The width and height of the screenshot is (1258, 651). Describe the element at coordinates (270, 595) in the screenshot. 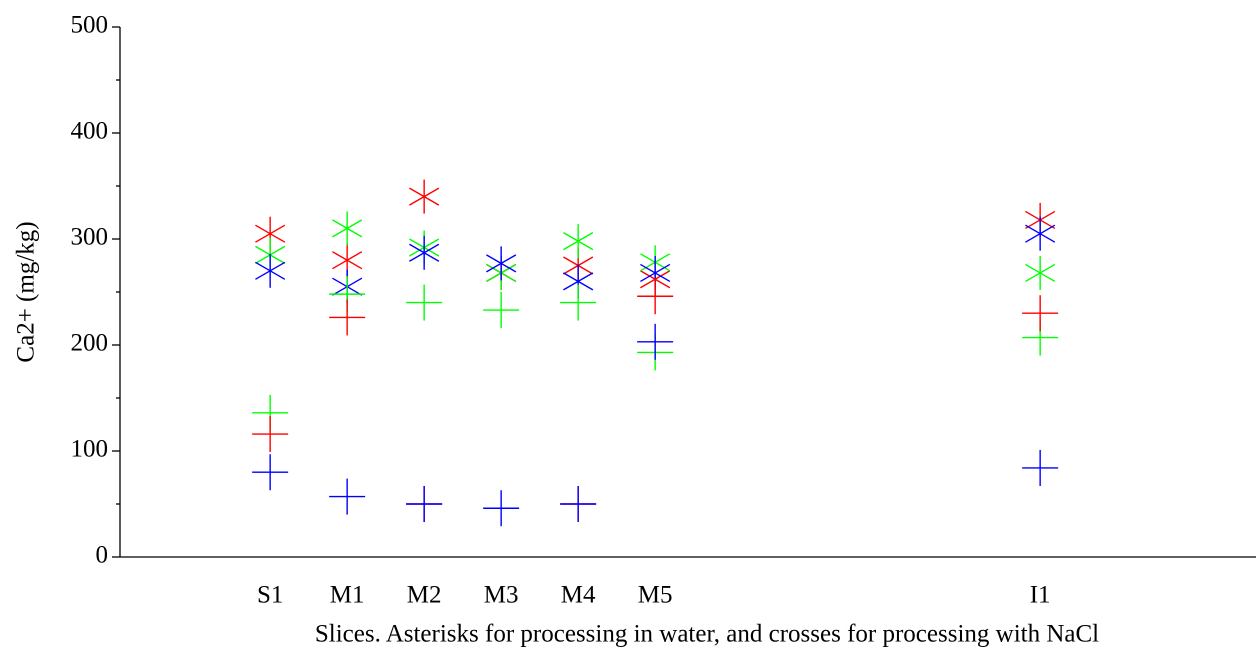

I see `x-tick-label: S1` at that location.